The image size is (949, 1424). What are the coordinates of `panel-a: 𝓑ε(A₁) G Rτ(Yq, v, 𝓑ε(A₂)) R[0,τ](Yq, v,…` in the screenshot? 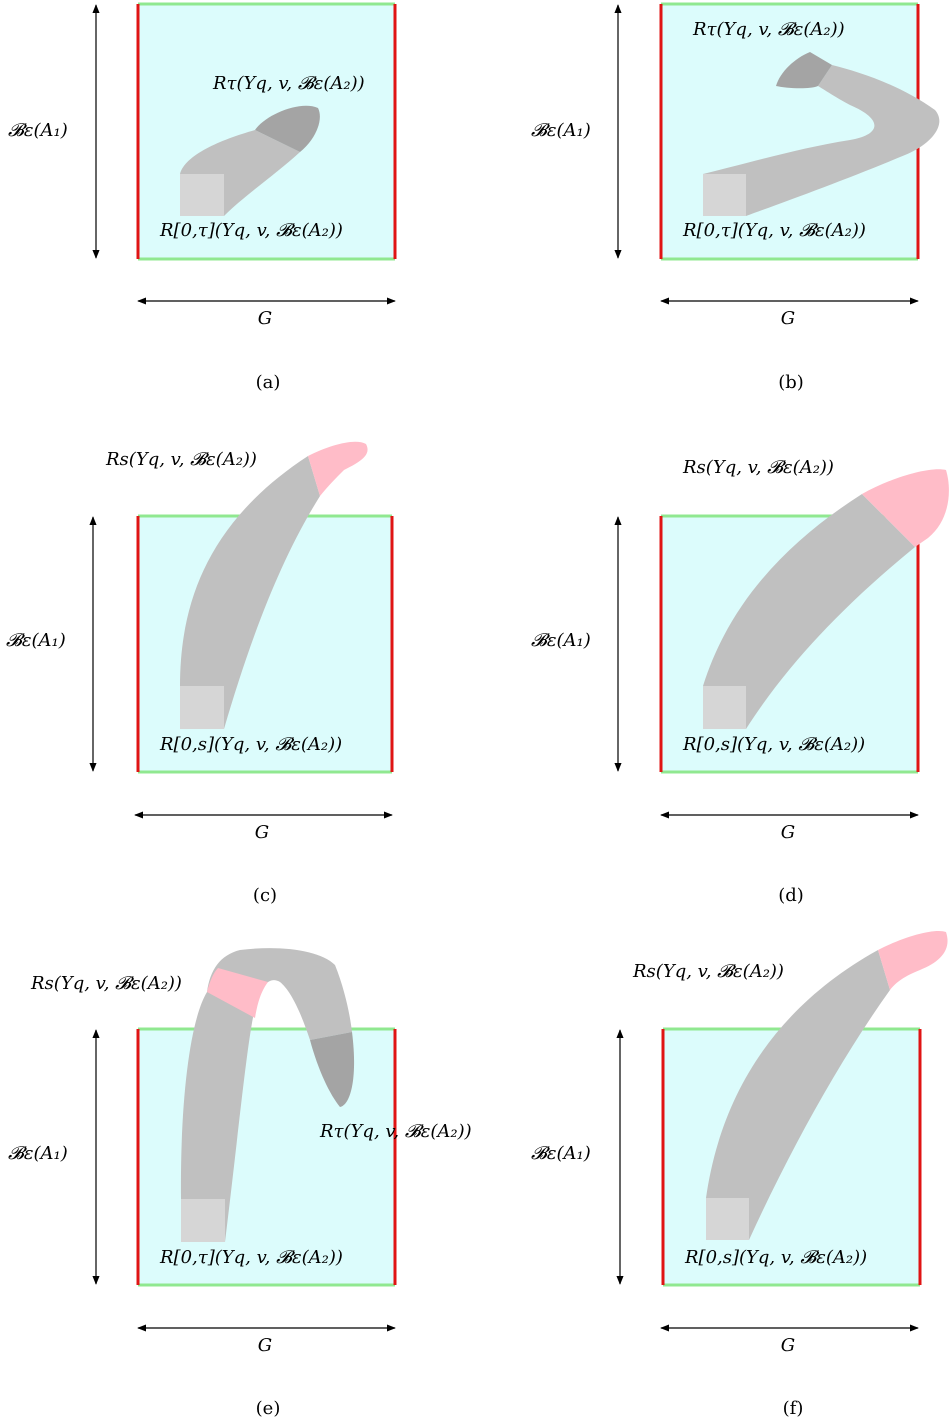 It's located at (202, 197).